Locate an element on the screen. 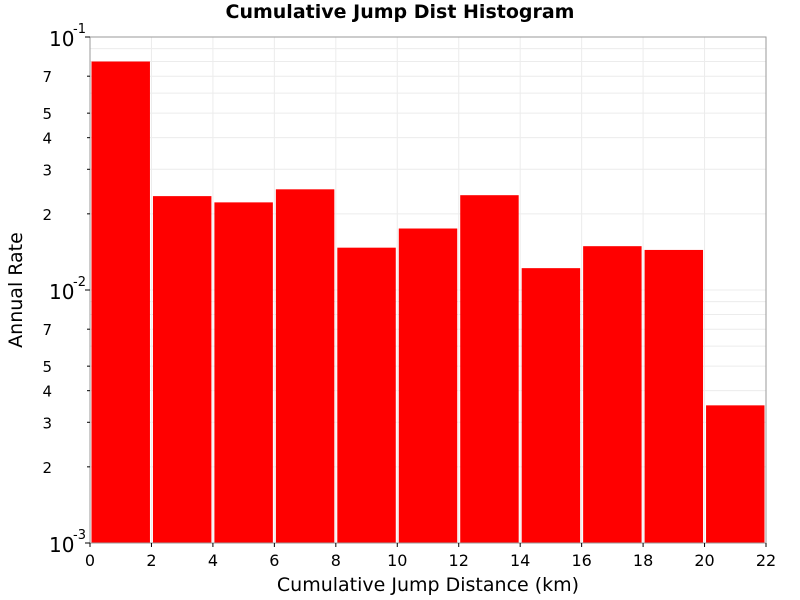 Image resolution: width=800 pixels, height=600 pixels. x-tick-label: 12 is located at coordinates (459, 560).